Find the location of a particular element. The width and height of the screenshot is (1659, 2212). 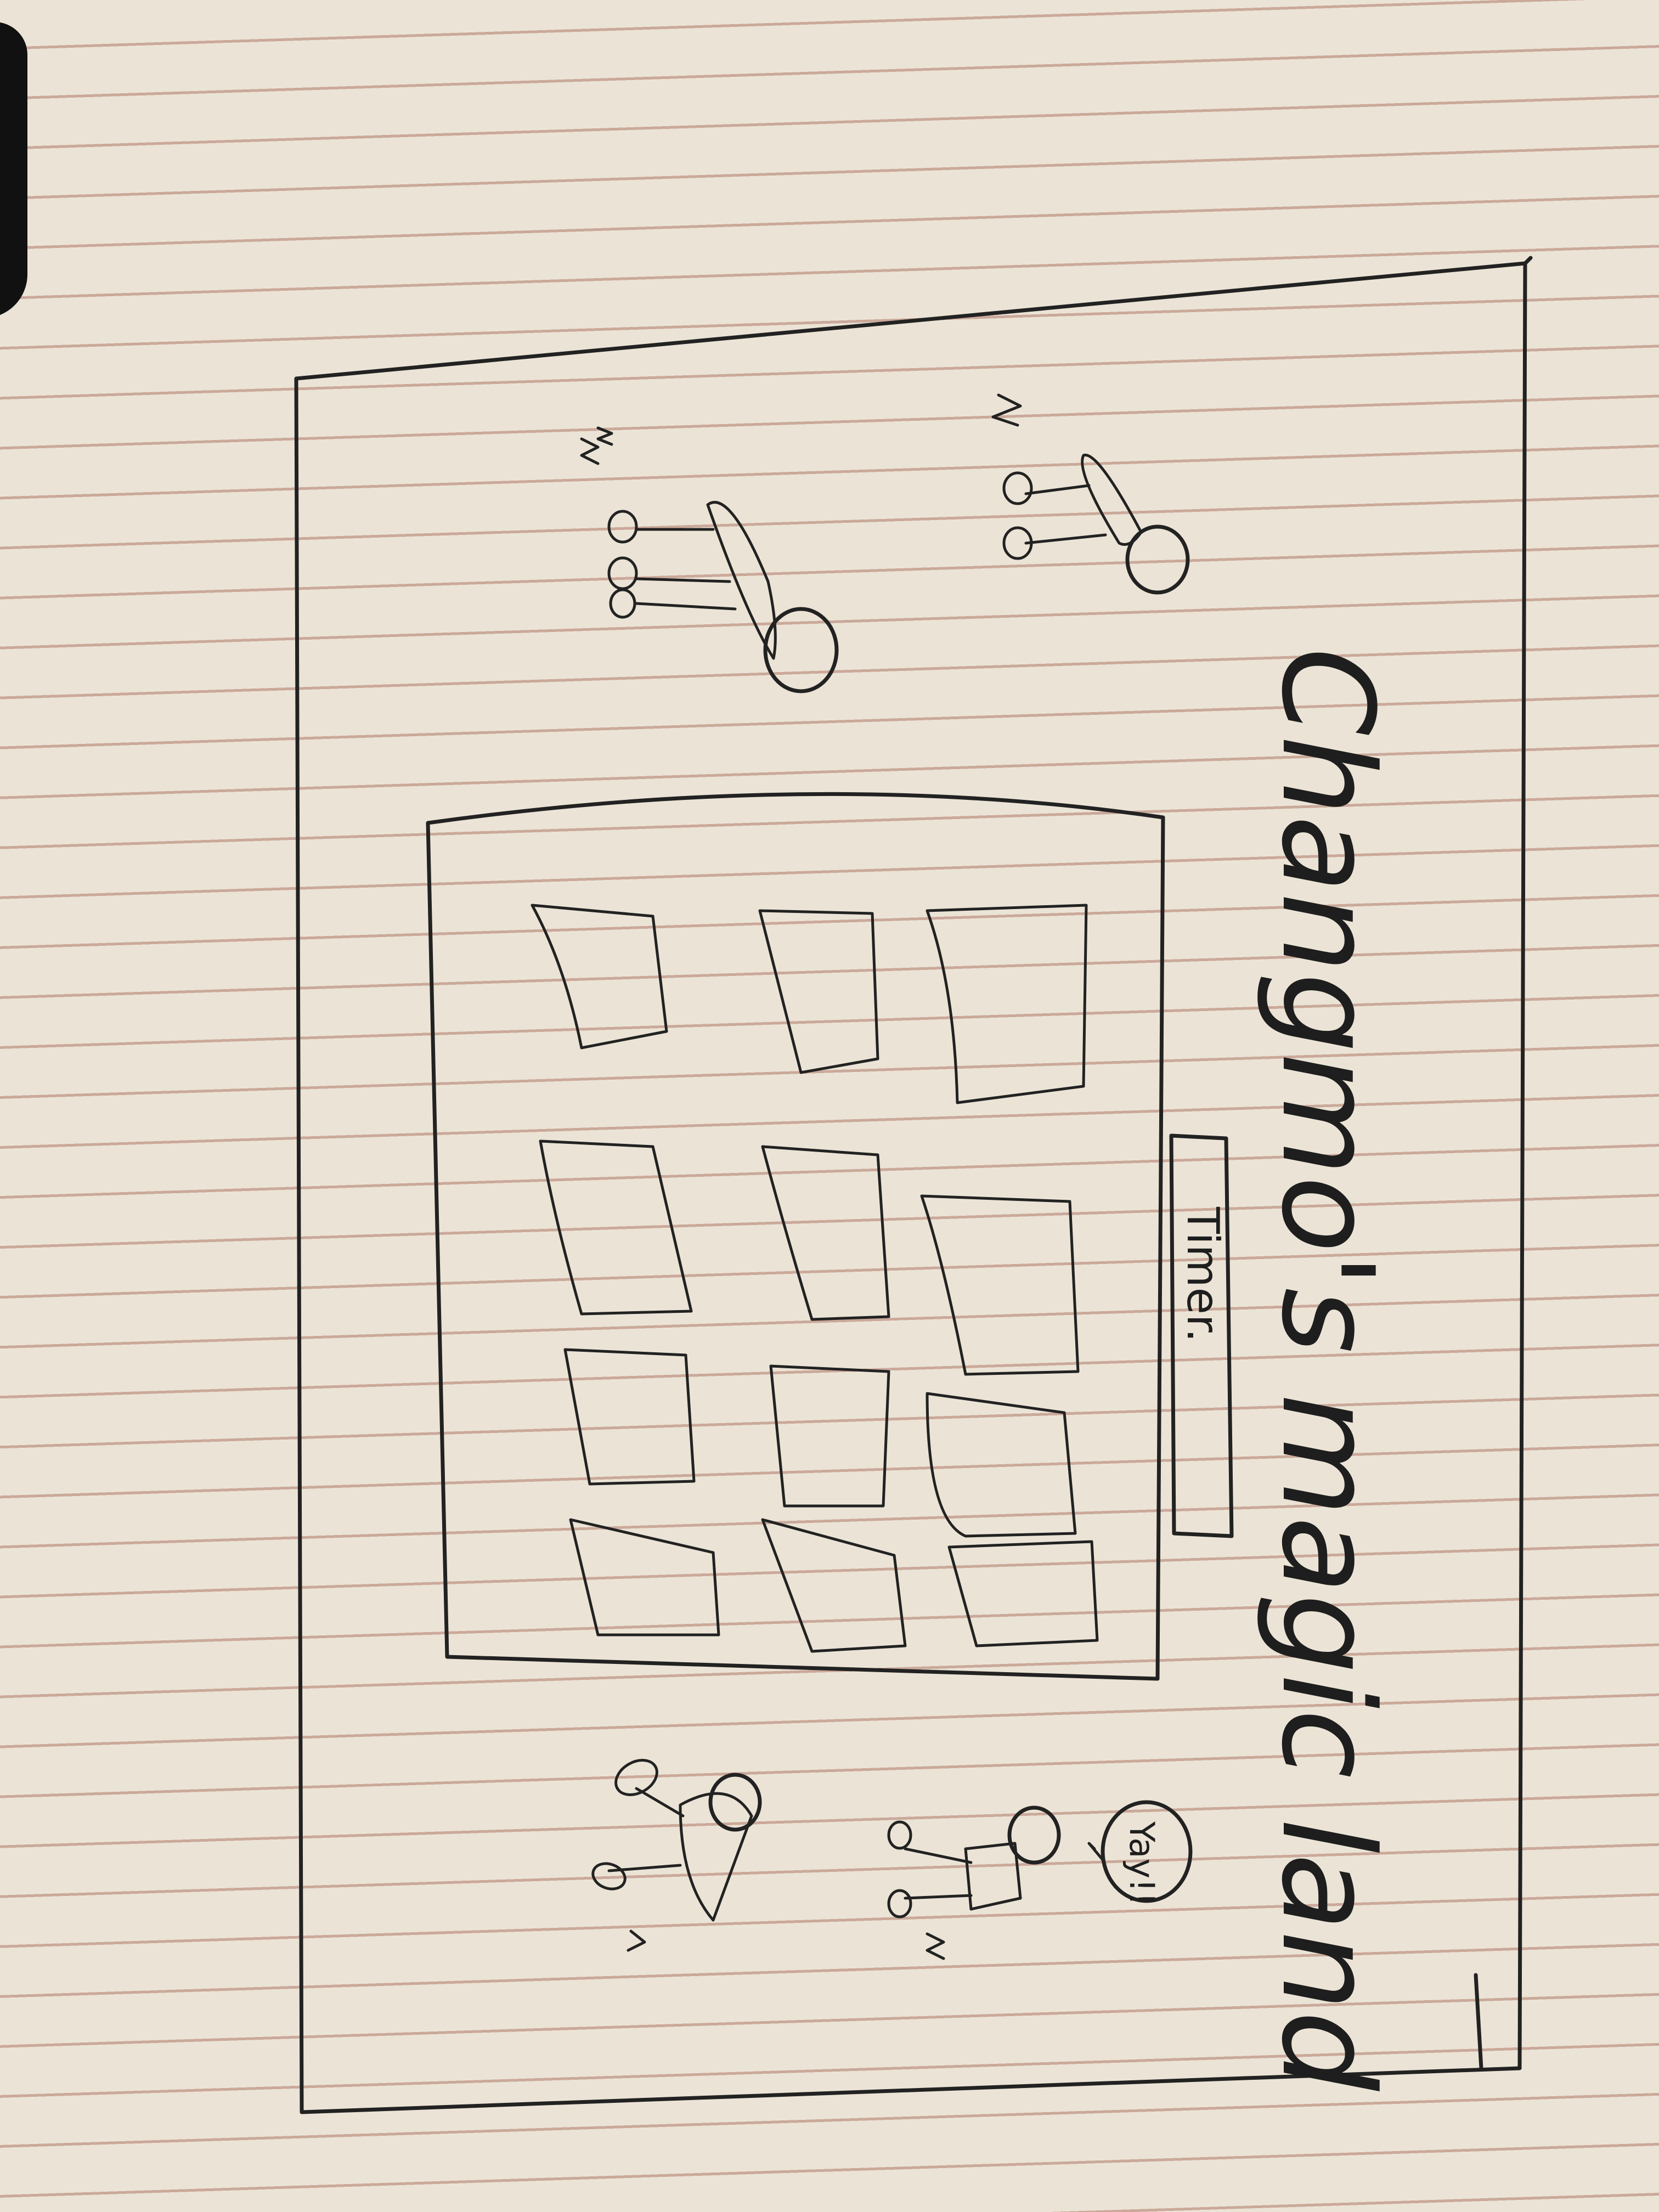

frame-right-edge-overhang is located at coordinates (1503, 1163).